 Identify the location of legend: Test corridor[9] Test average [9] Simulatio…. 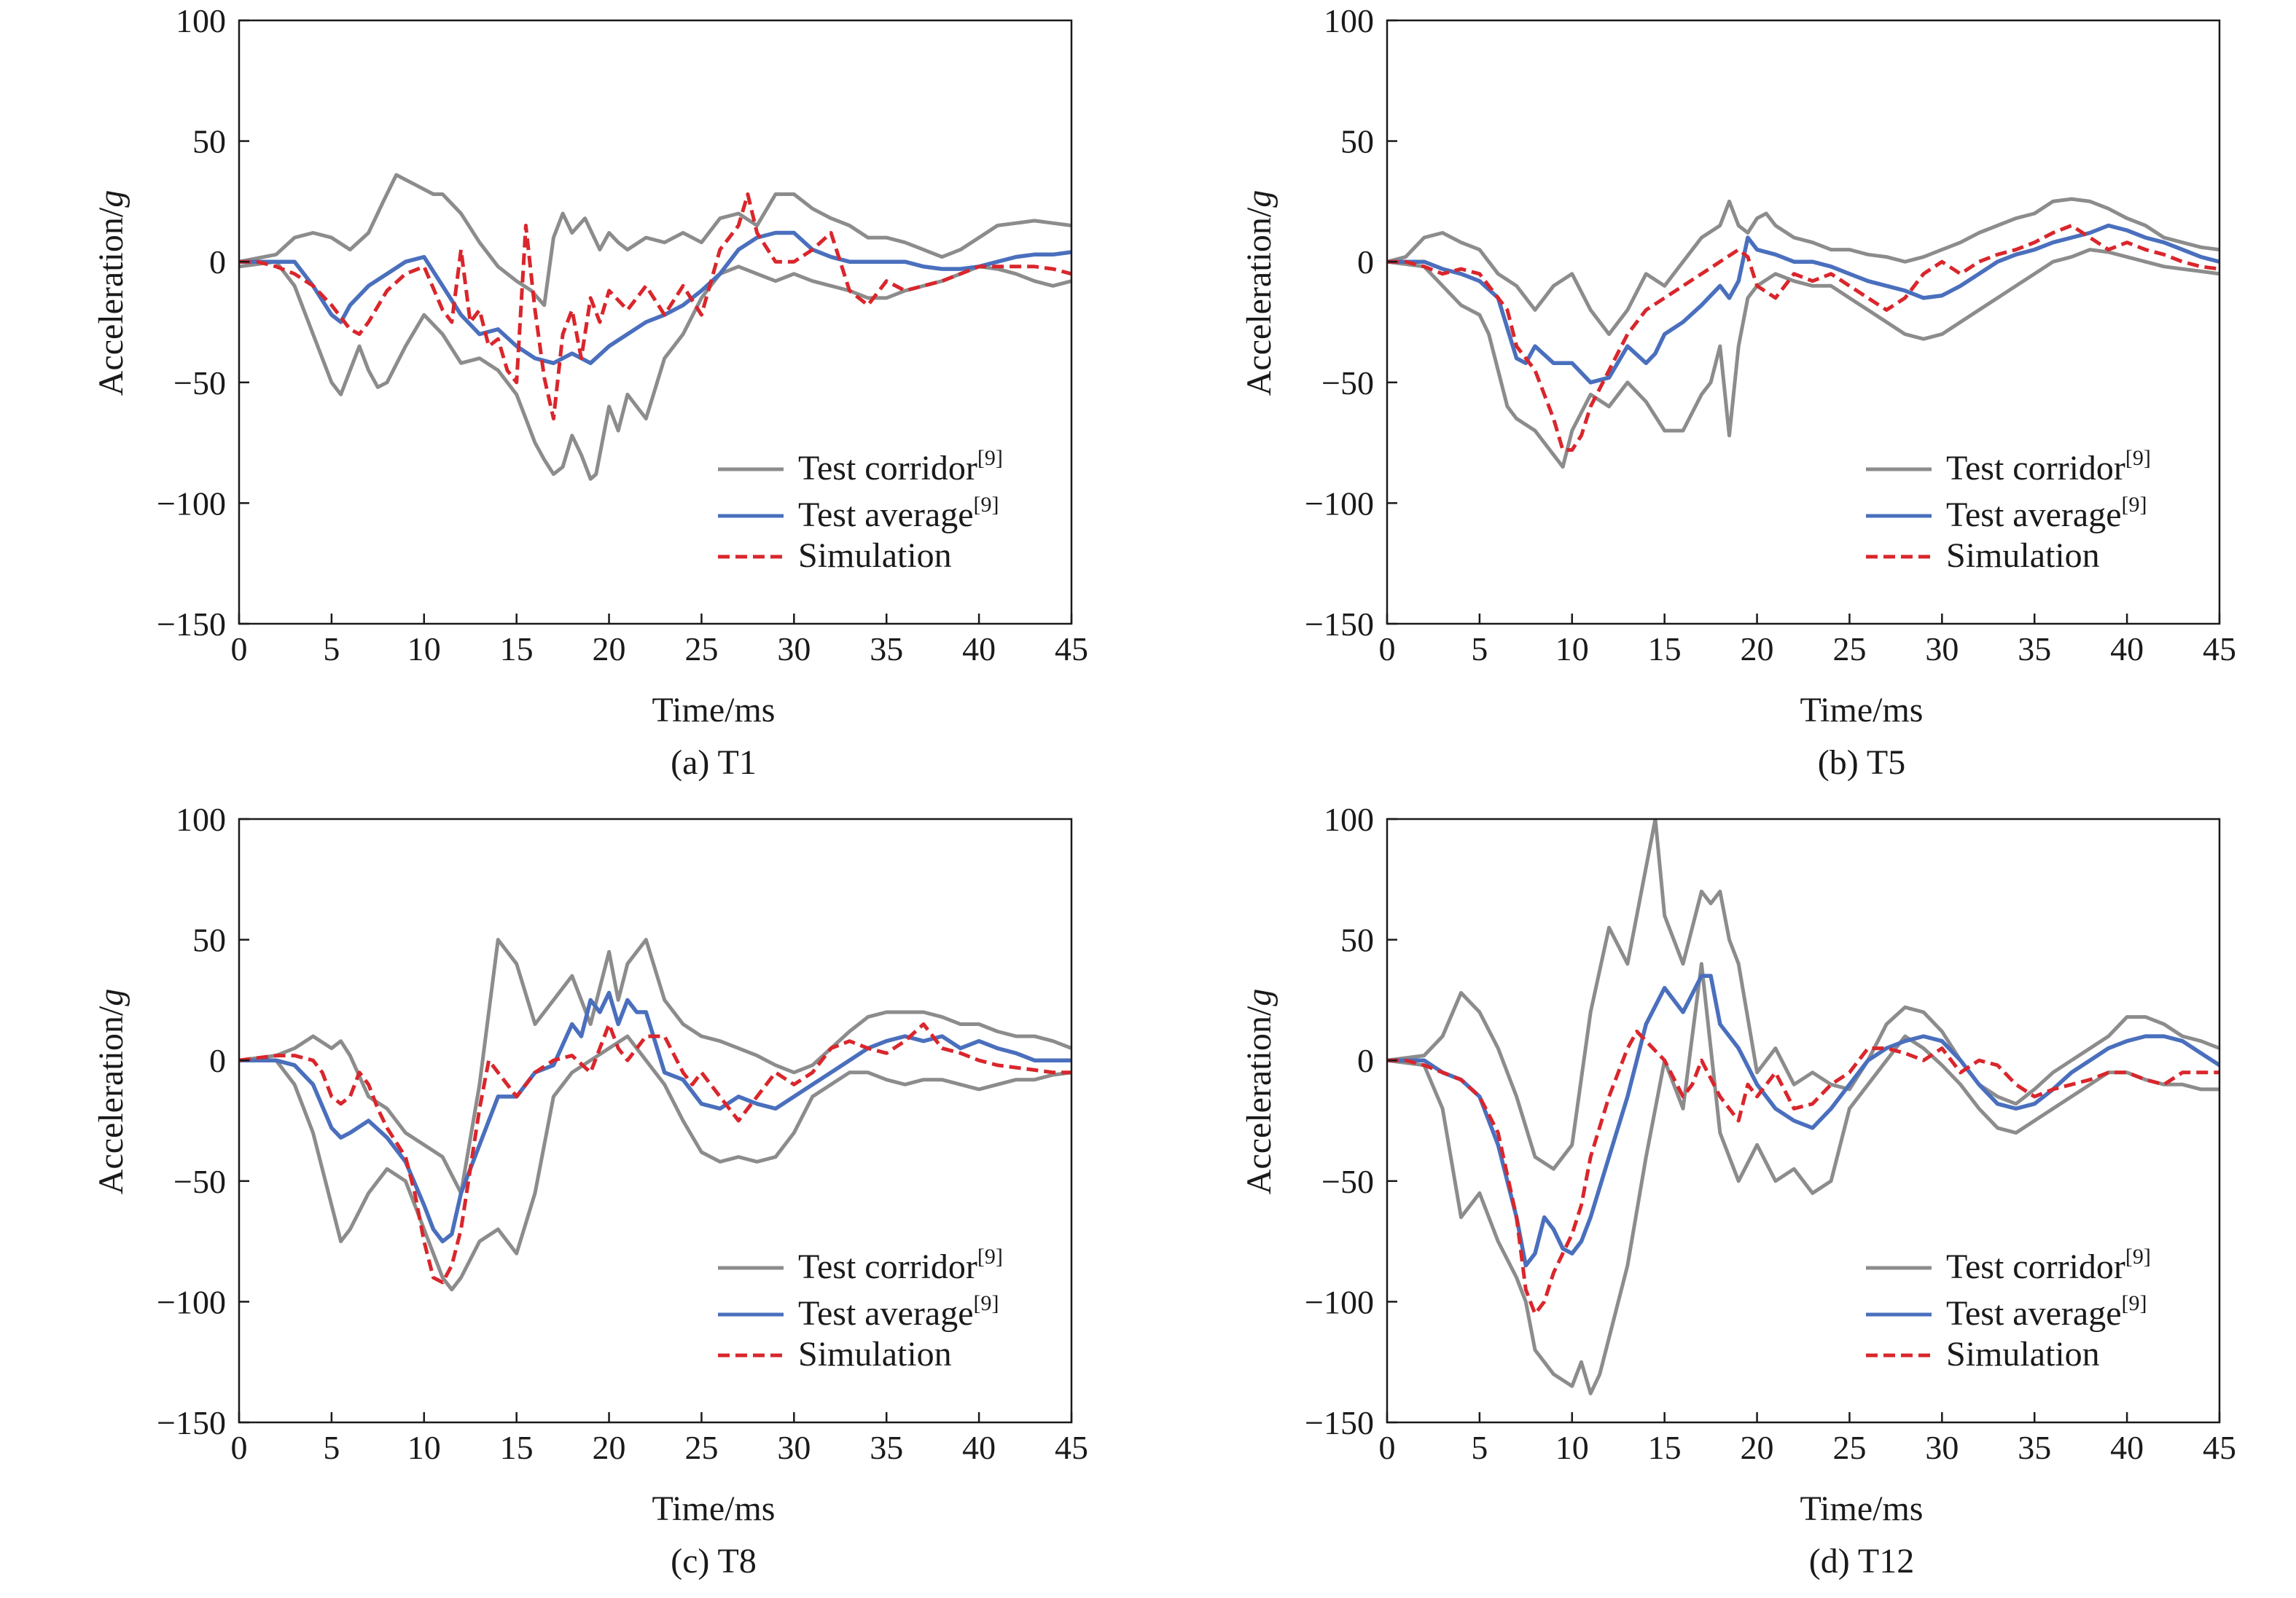
(861, 1309).